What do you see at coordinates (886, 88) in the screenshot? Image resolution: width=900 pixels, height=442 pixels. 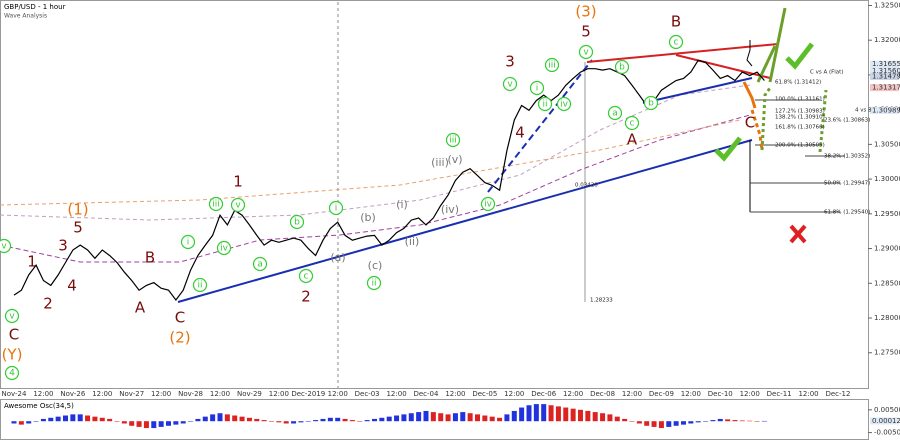 I see `price-tag-label: 1.31317` at bounding box center [886, 88].